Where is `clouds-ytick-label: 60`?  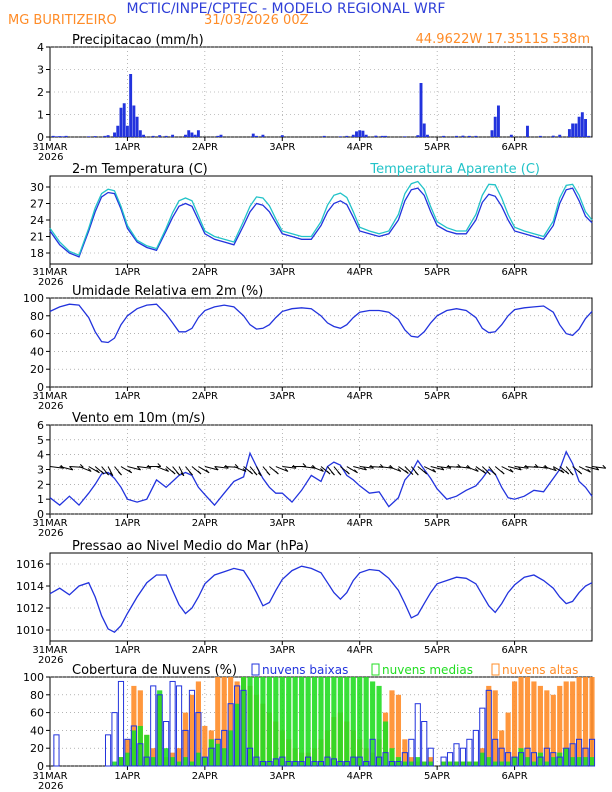 clouds-ytick-label: 60 is located at coordinates (37, 713).